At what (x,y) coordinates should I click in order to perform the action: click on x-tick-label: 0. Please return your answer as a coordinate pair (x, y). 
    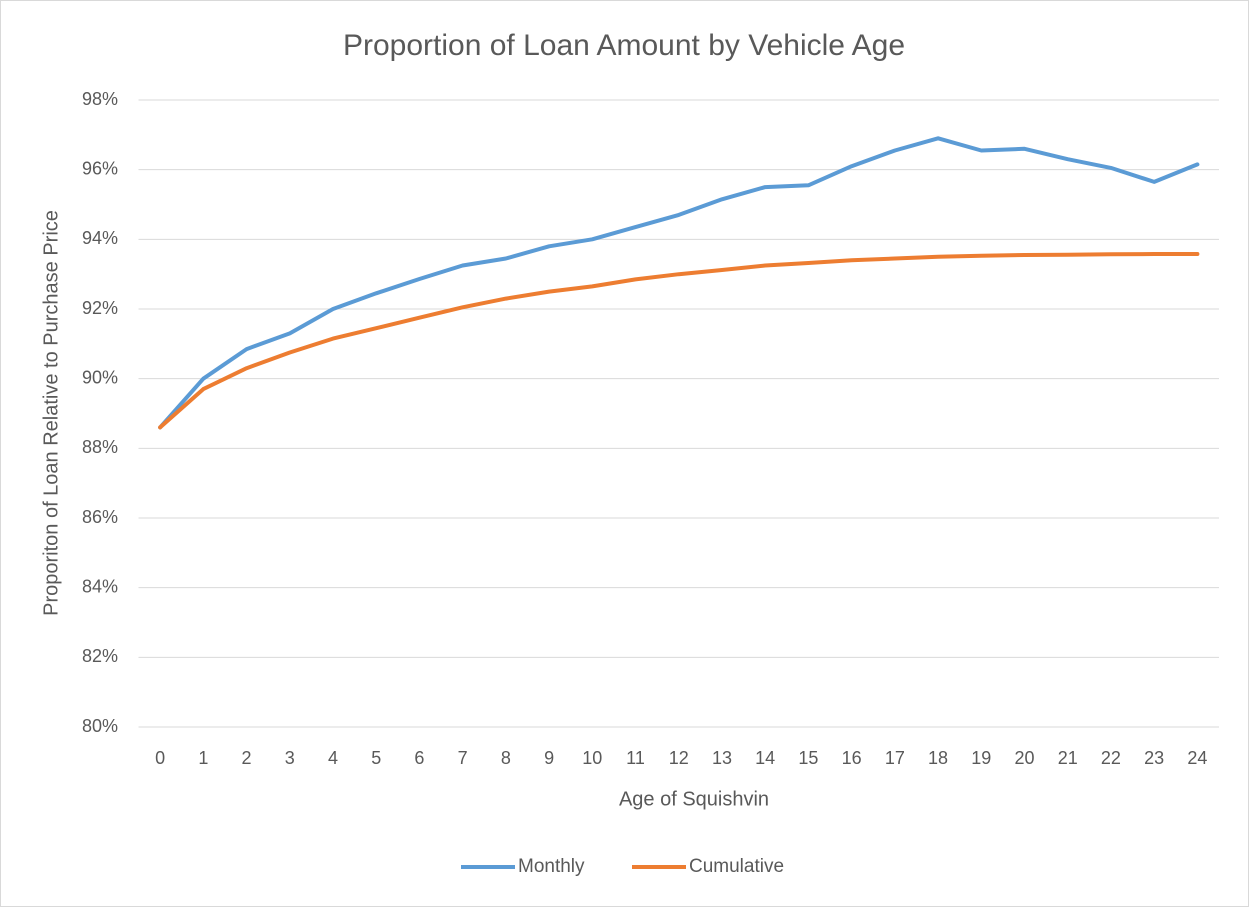
    Looking at the image, I should click on (160, 758).